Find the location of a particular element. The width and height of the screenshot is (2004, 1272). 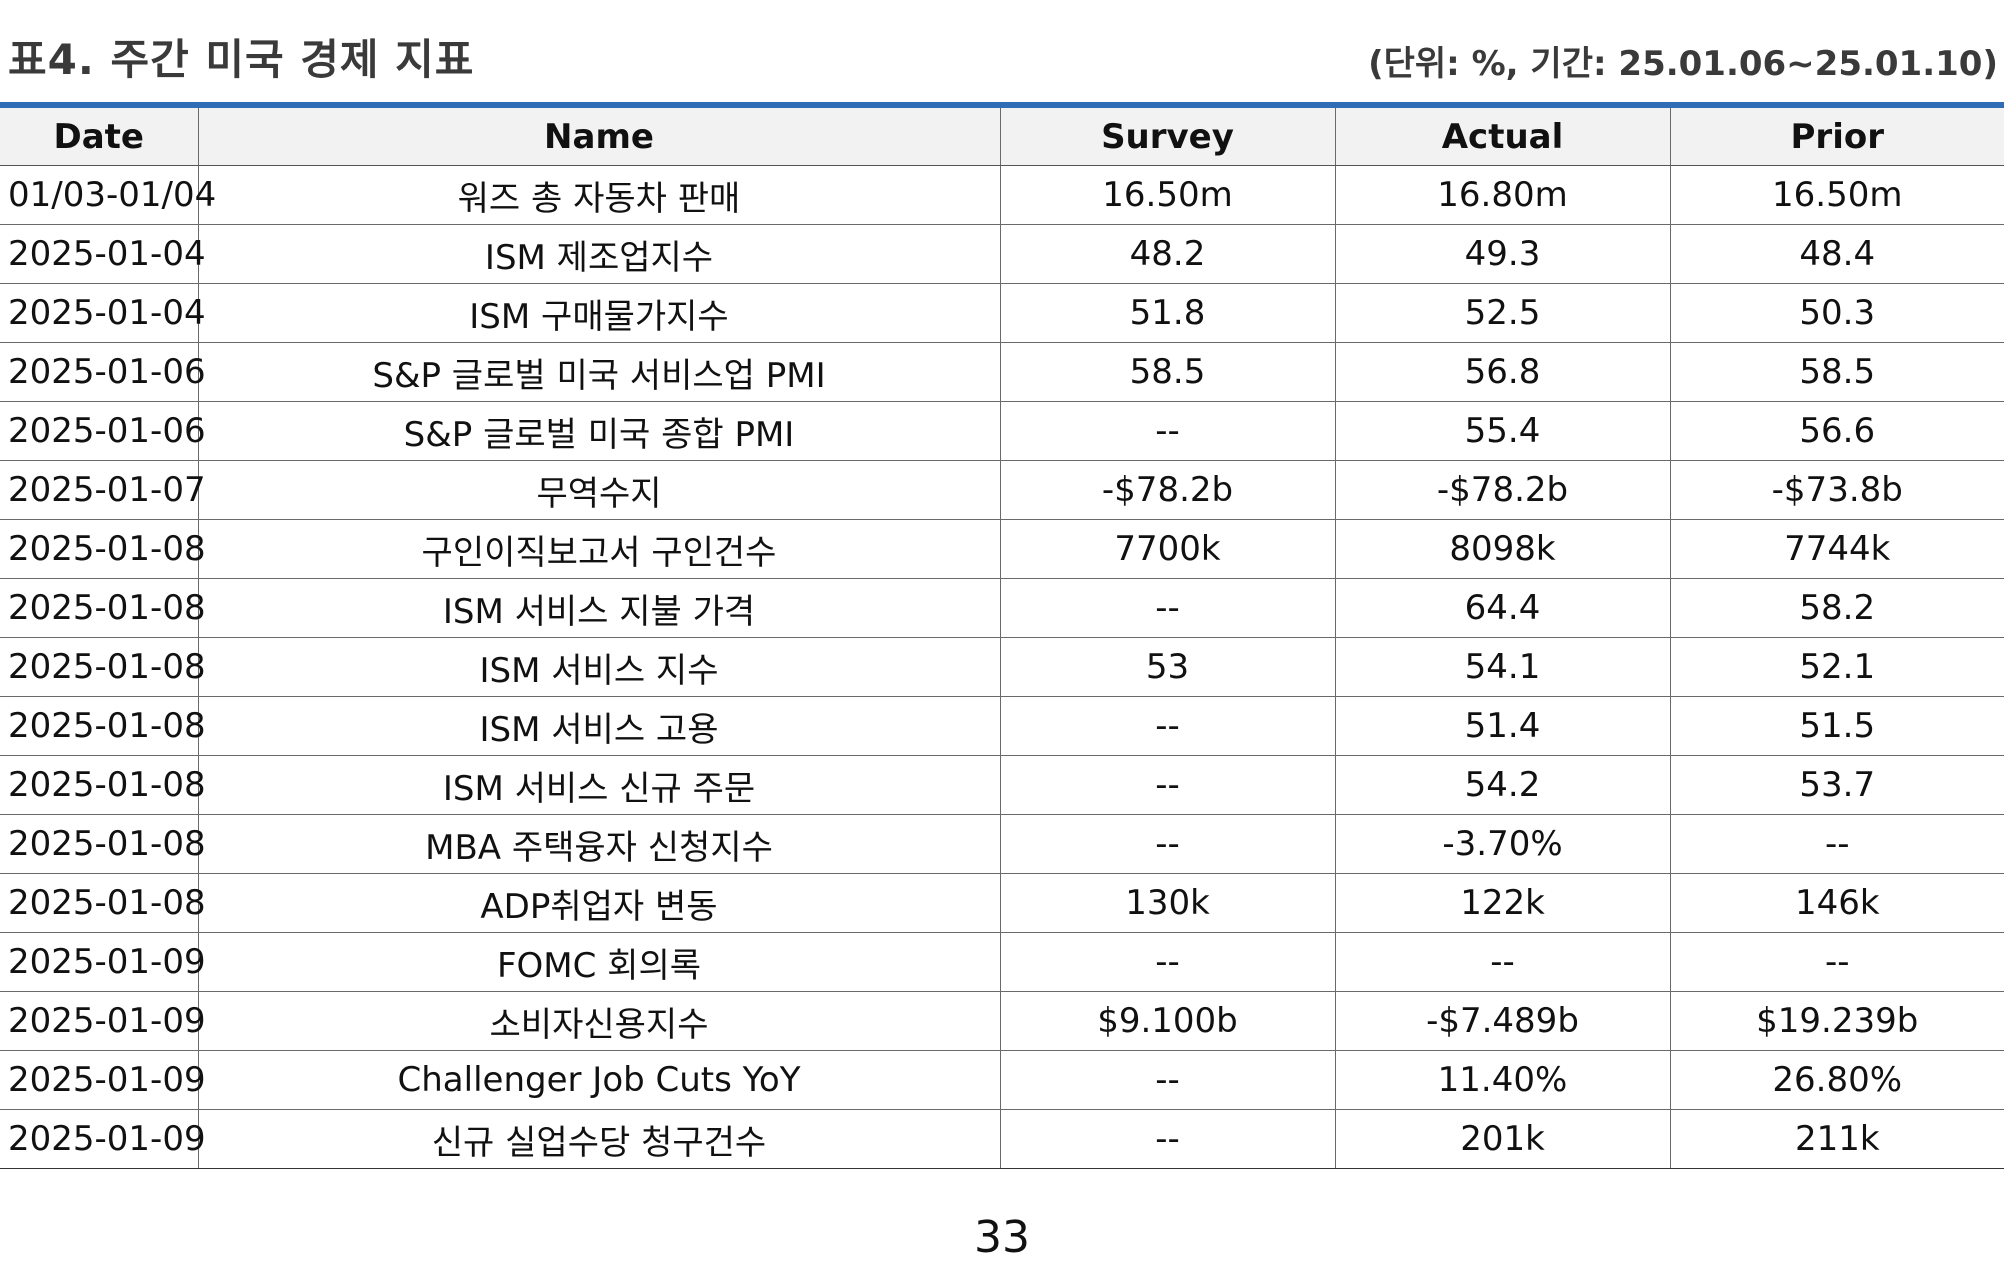

cell-prior: $19.239b is located at coordinates (1836, 1021).